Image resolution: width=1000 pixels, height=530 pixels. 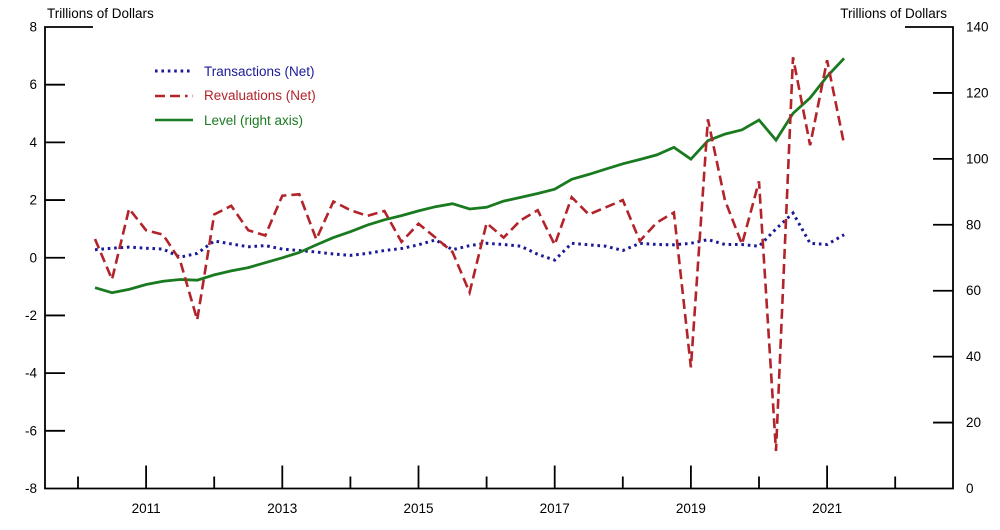 What do you see at coordinates (146, 508) in the screenshot?
I see `x-axis-year-label: 2011` at bounding box center [146, 508].